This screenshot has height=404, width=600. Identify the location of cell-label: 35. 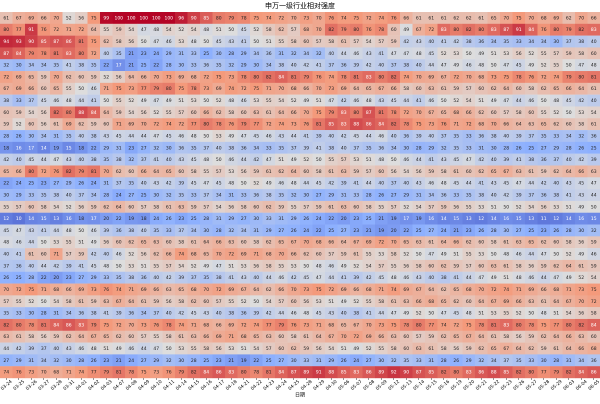
(219, 66).